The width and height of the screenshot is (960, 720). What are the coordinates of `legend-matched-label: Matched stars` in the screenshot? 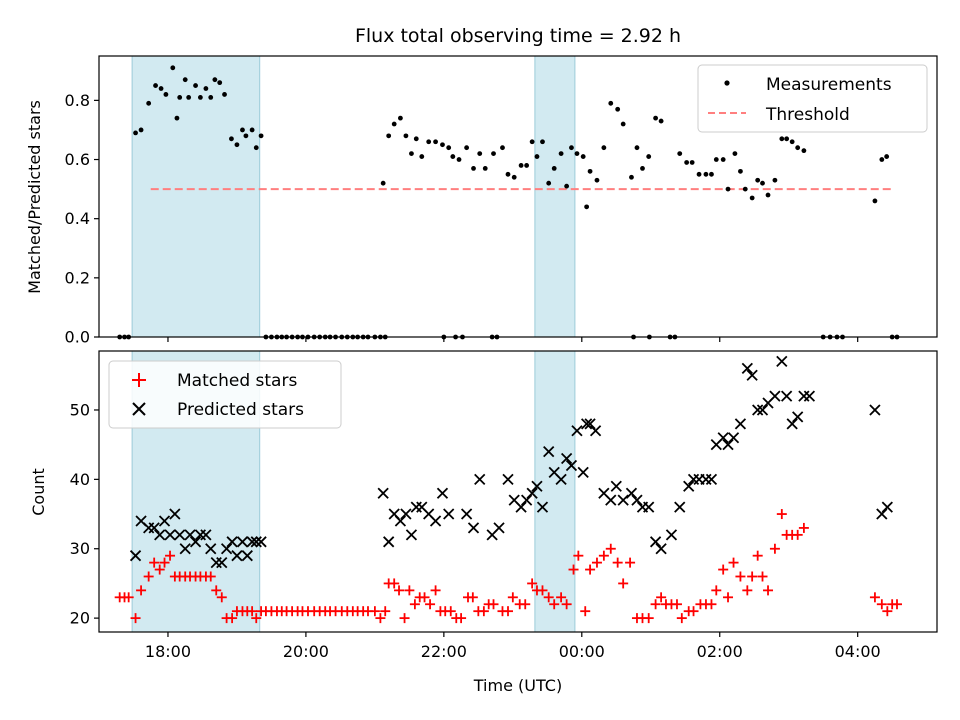 It's located at (237, 381).